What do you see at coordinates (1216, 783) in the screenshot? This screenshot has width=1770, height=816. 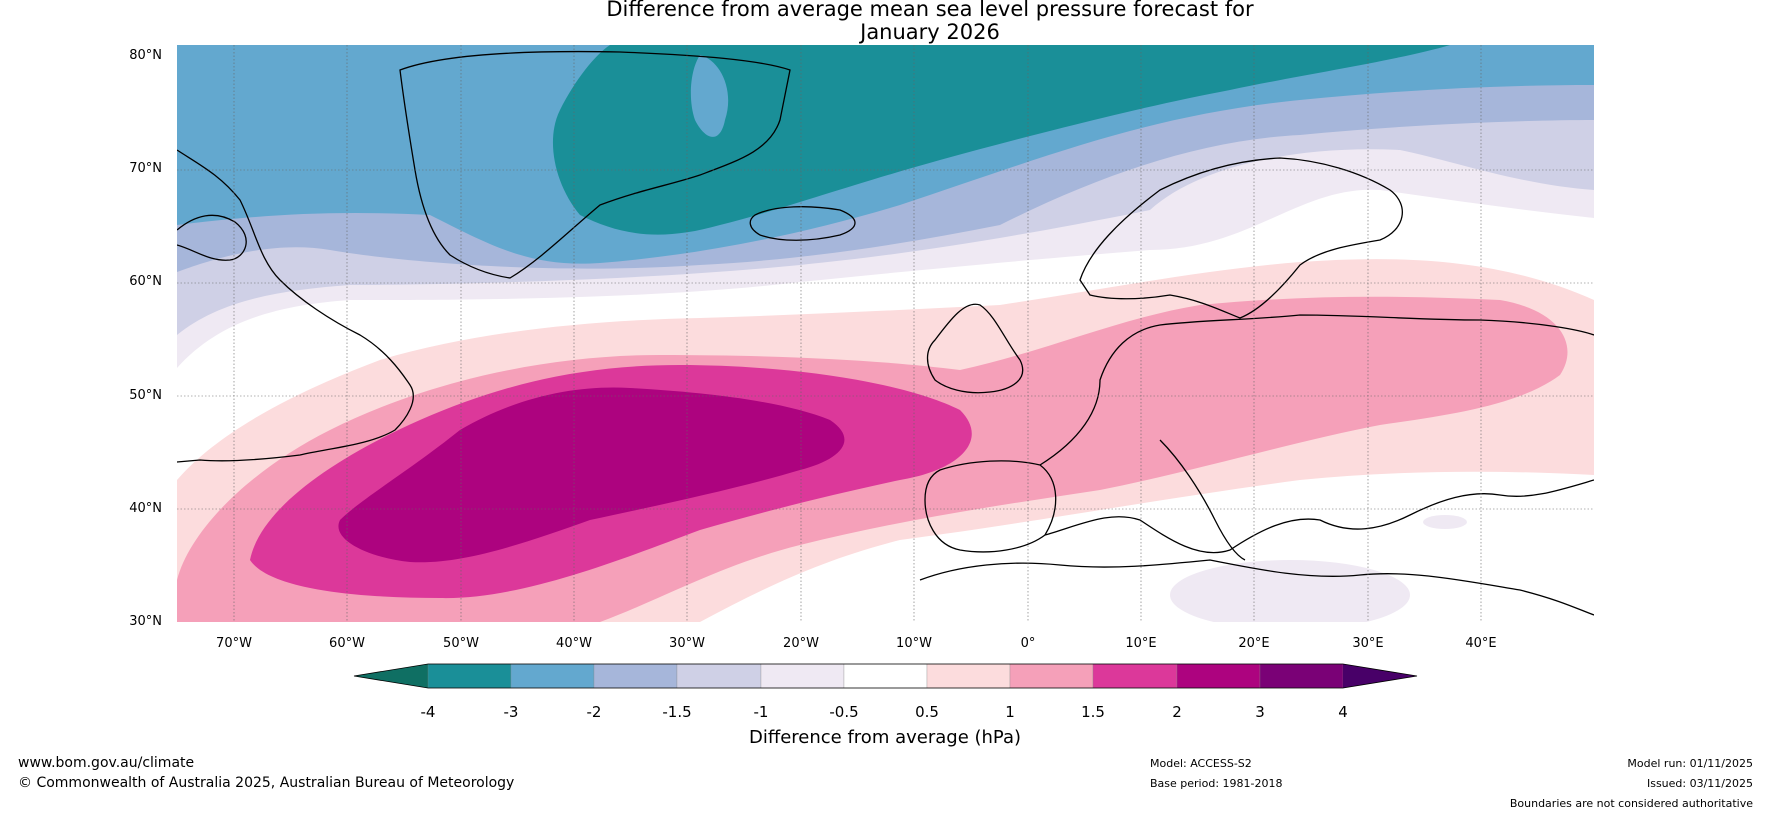 I see `base-period-text: Base period: 1981-2018` at bounding box center [1216, 783].